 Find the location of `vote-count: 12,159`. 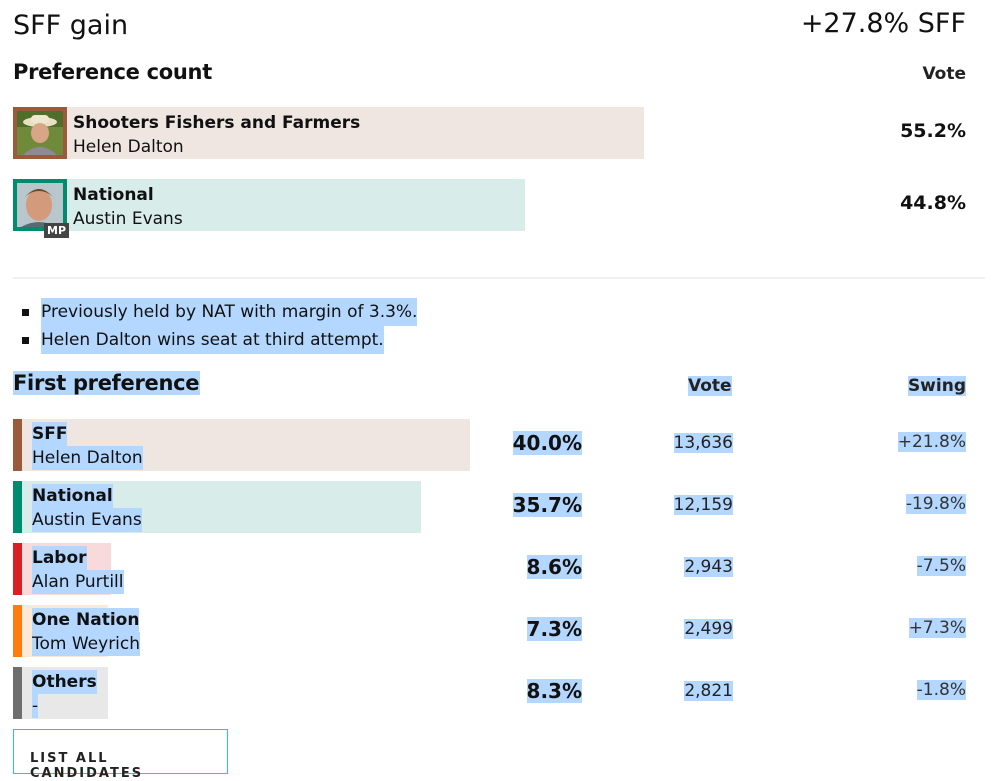

vote-count: 12,159 is located at coordinates (703, 505).